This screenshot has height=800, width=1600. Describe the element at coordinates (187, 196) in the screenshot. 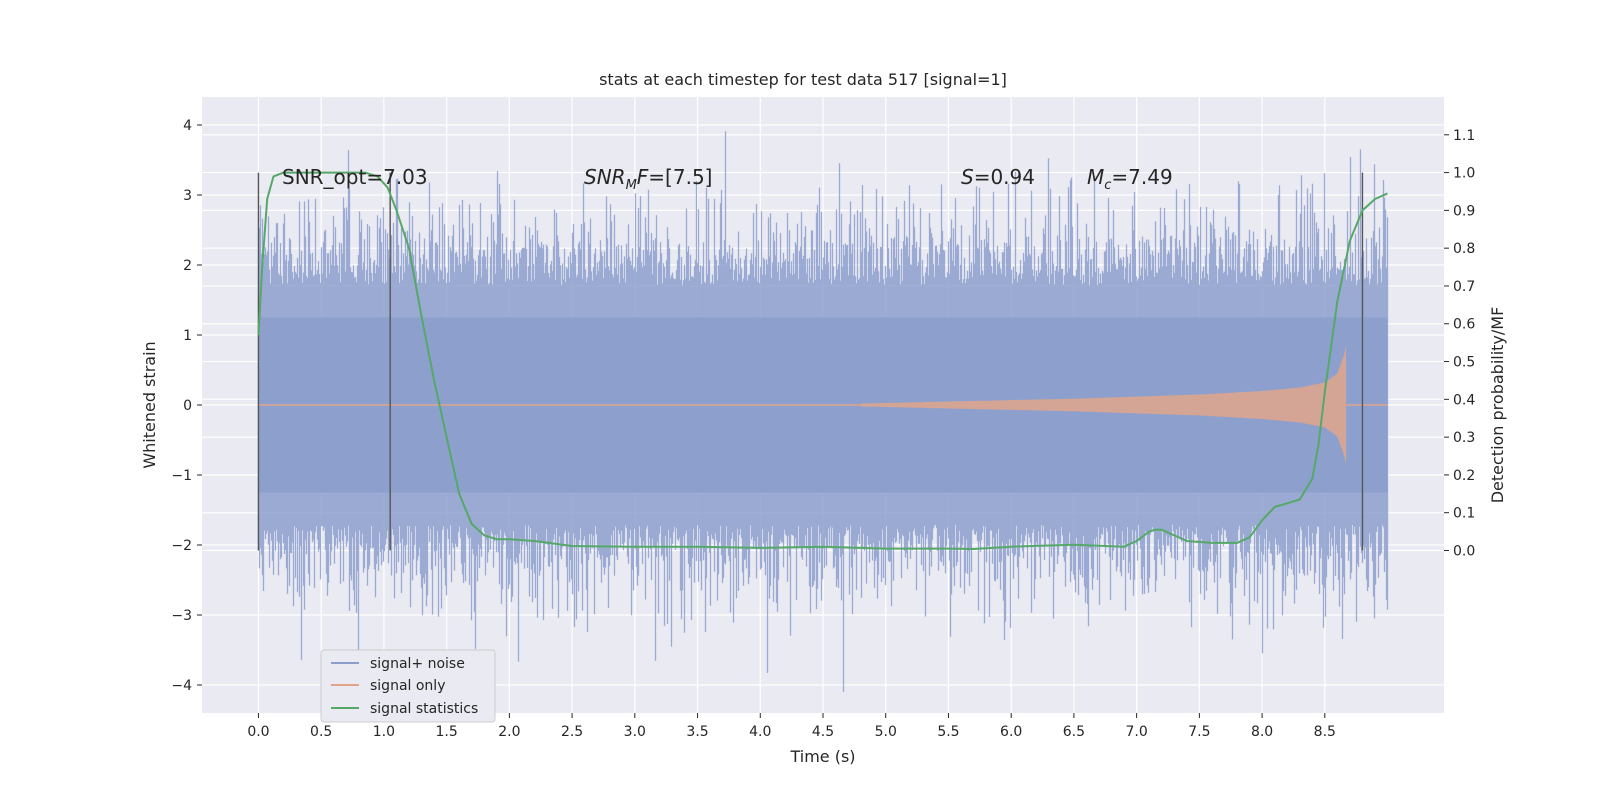

I see `y-tick-label: 3` at that location.